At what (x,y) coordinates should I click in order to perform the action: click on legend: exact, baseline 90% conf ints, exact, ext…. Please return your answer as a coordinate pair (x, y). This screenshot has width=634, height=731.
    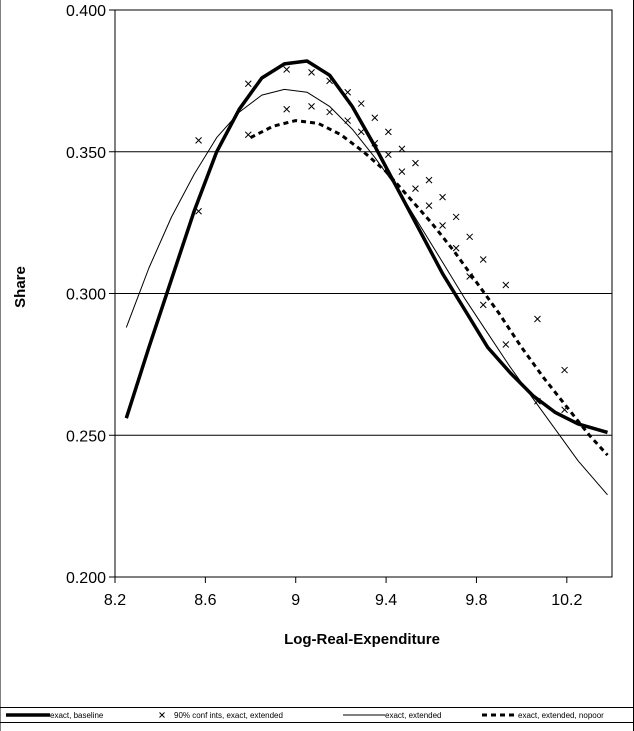
    Looking at the image, I should click on (317, 715).